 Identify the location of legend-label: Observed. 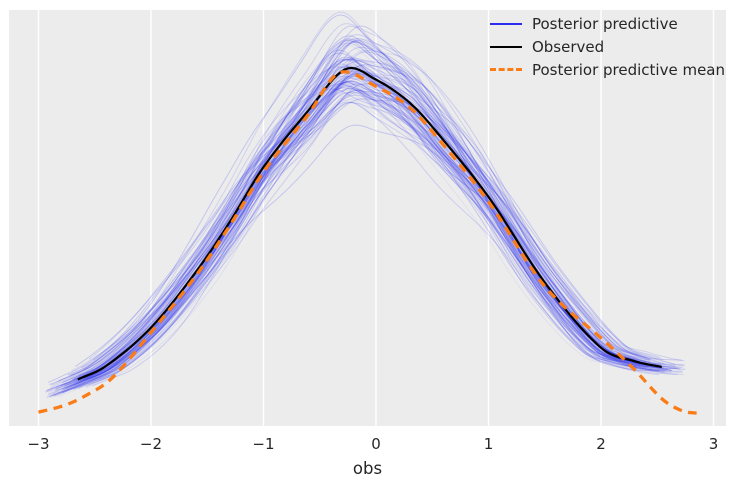
(568, 46).